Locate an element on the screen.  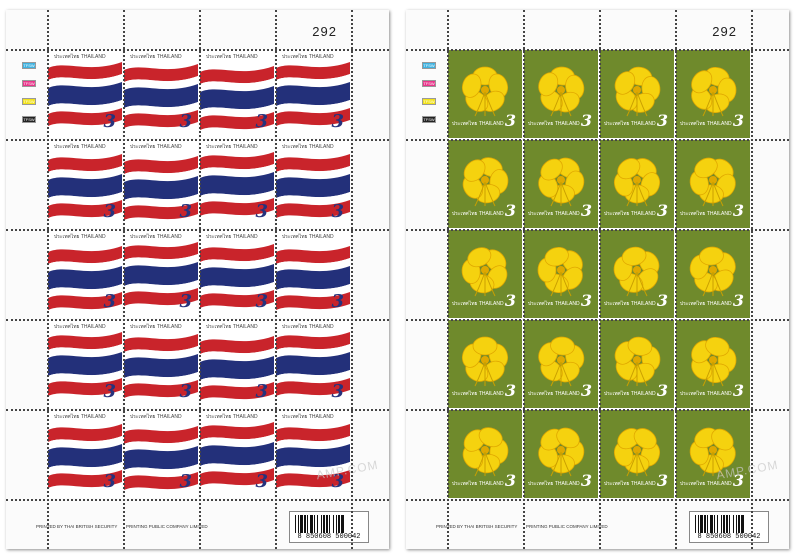
printer-imprint-left: PRINTED BY THAI BRITISH SECURITY is located at coordinates (77, 526).